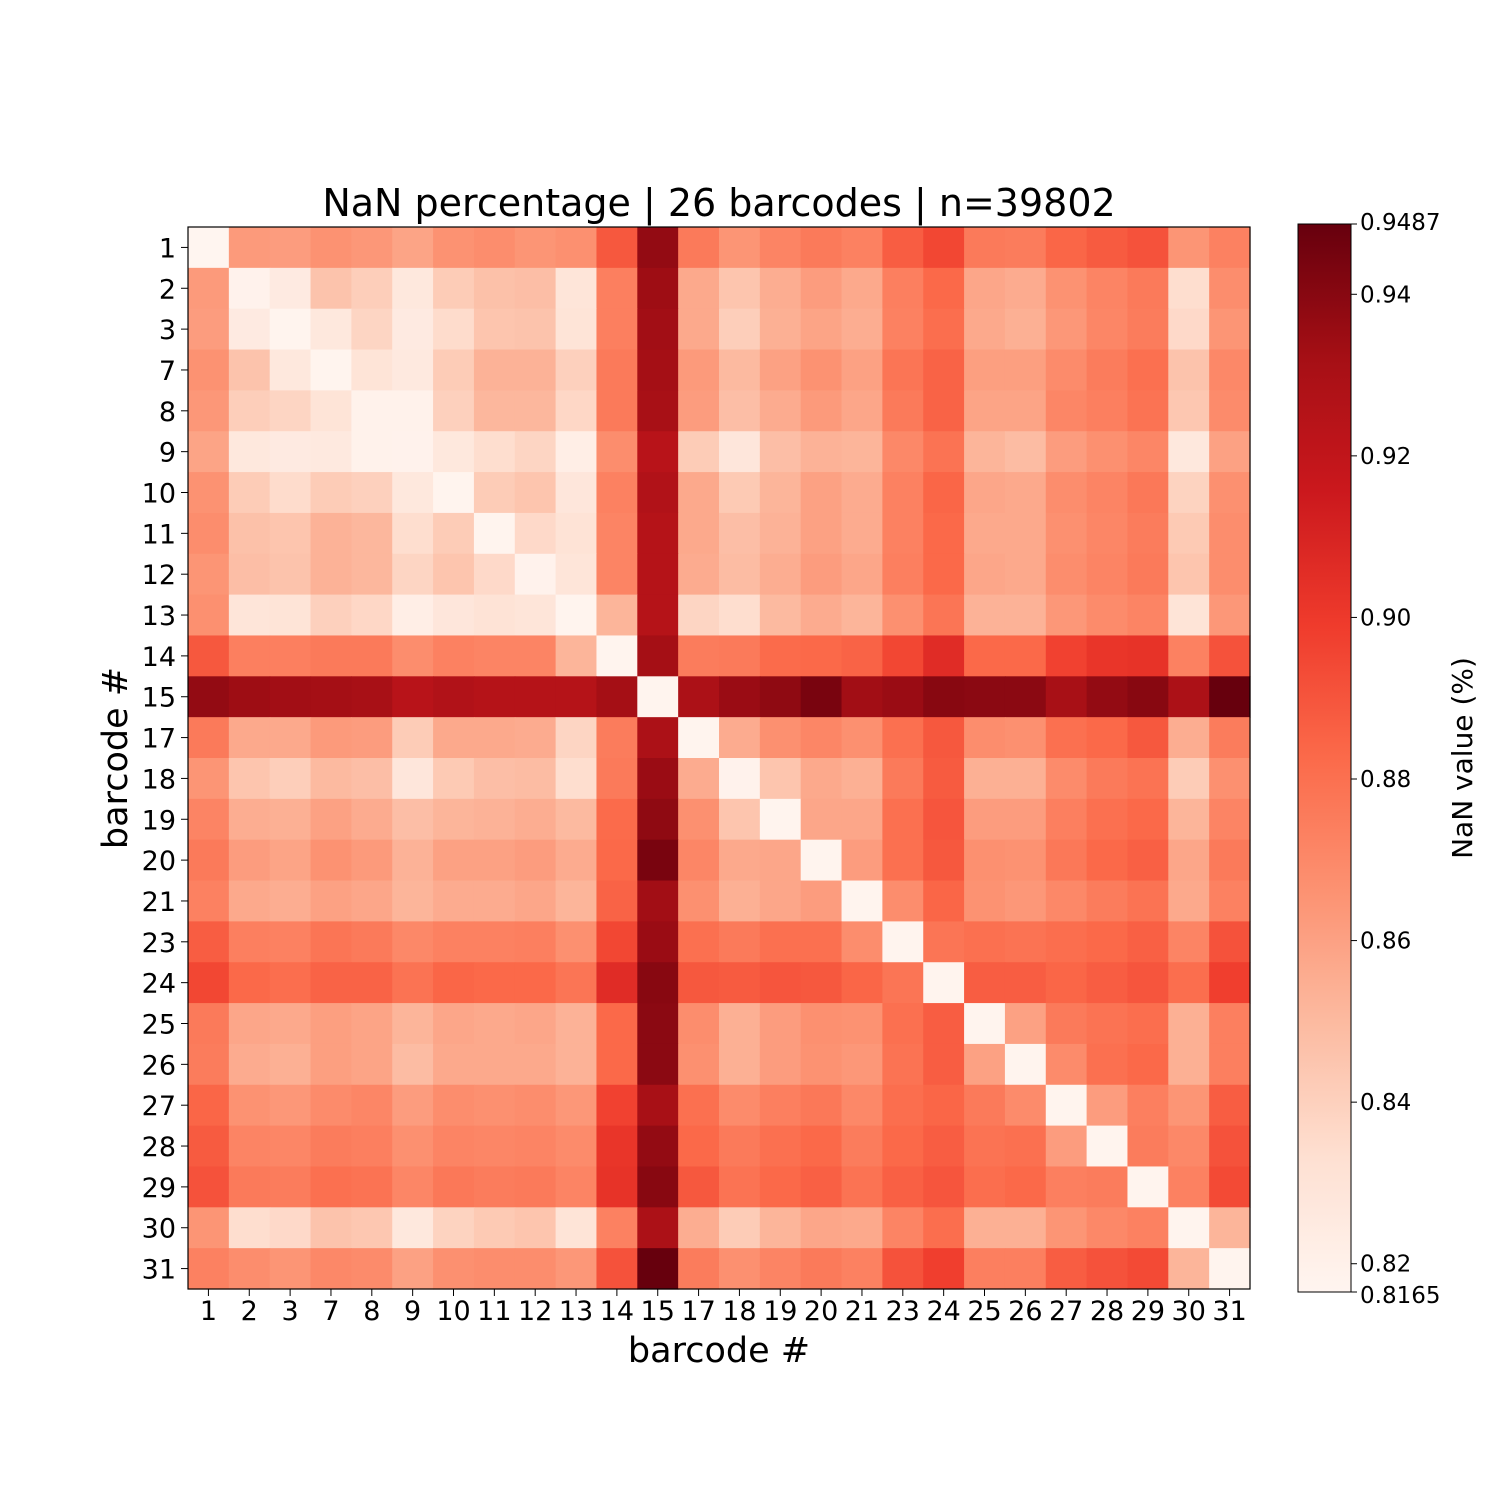 Image resolution: width=1500 pixels, height=1500 pixels. I want to click on x-tick-label: 9, so click(412, 1311).